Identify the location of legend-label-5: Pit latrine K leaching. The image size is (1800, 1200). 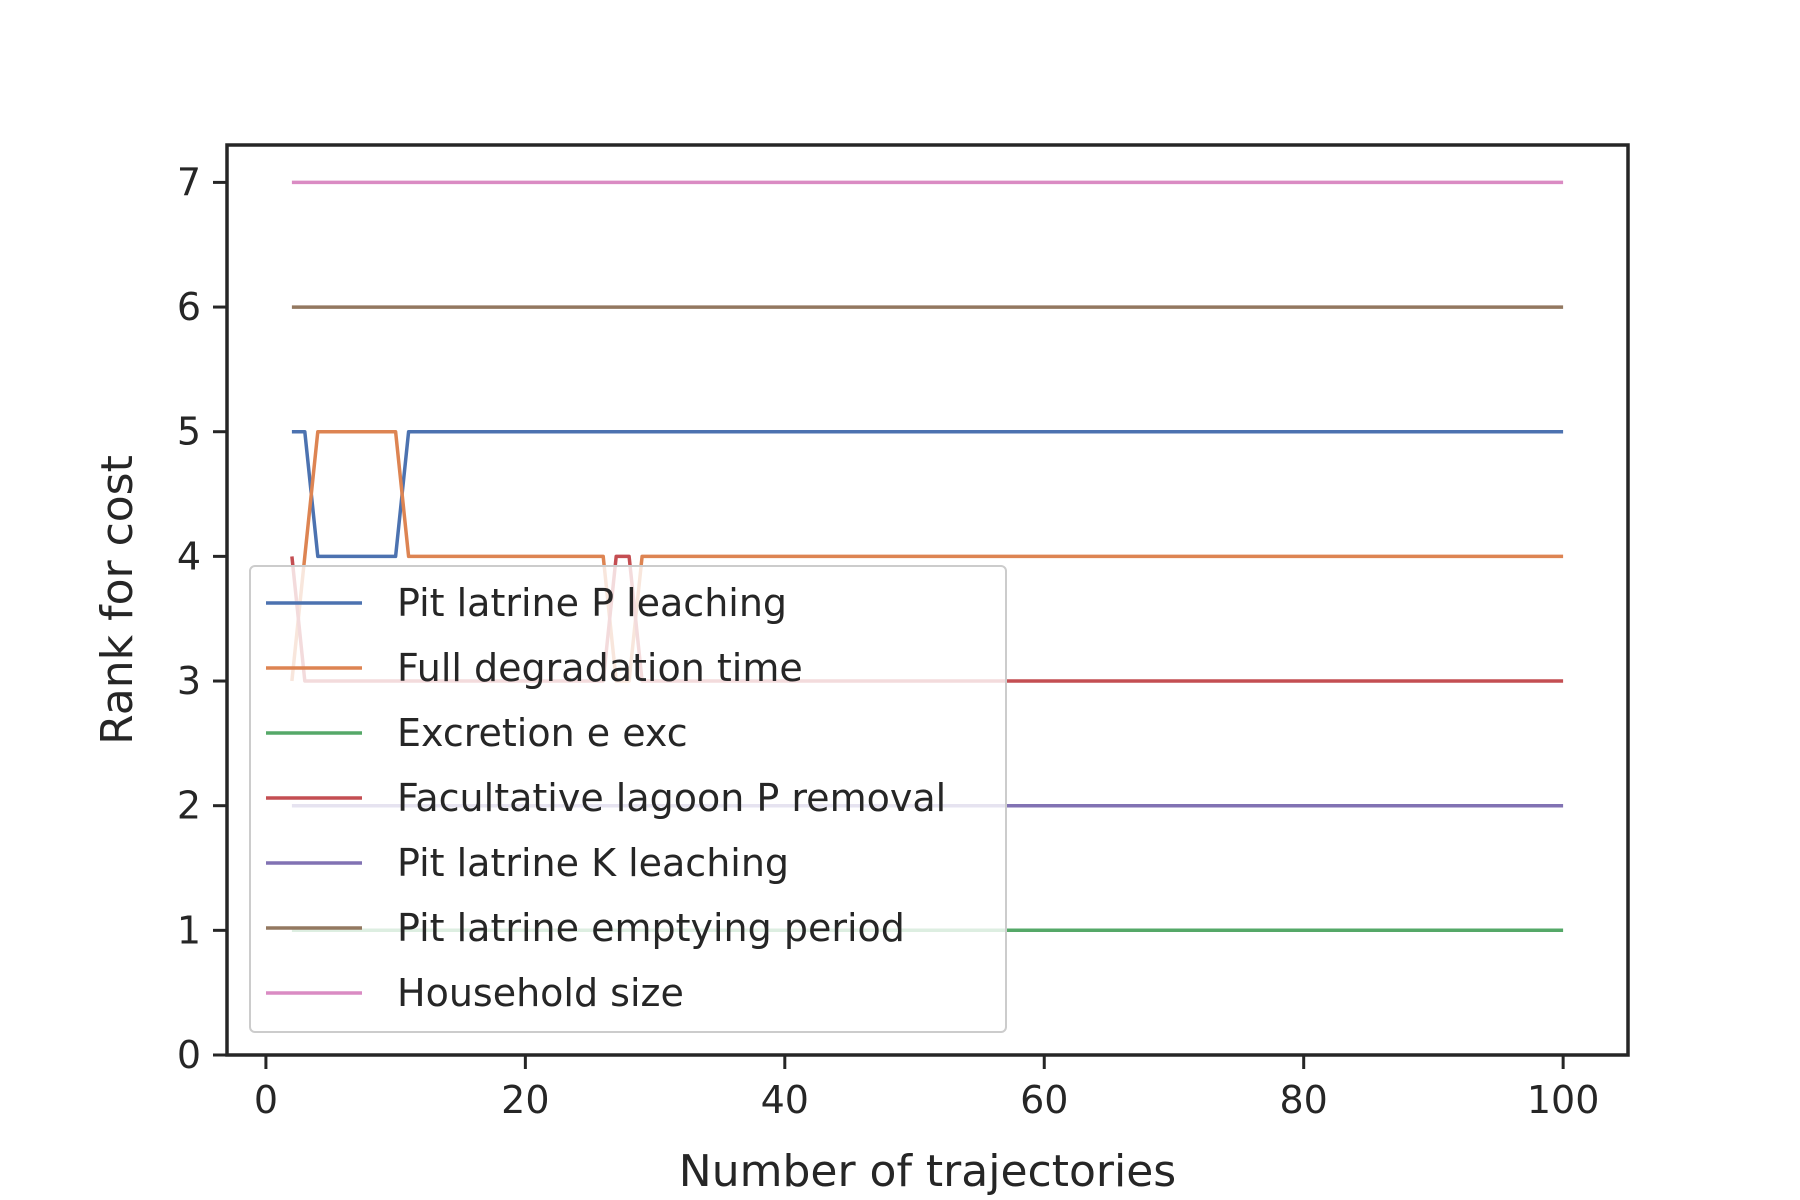
(593, 863).